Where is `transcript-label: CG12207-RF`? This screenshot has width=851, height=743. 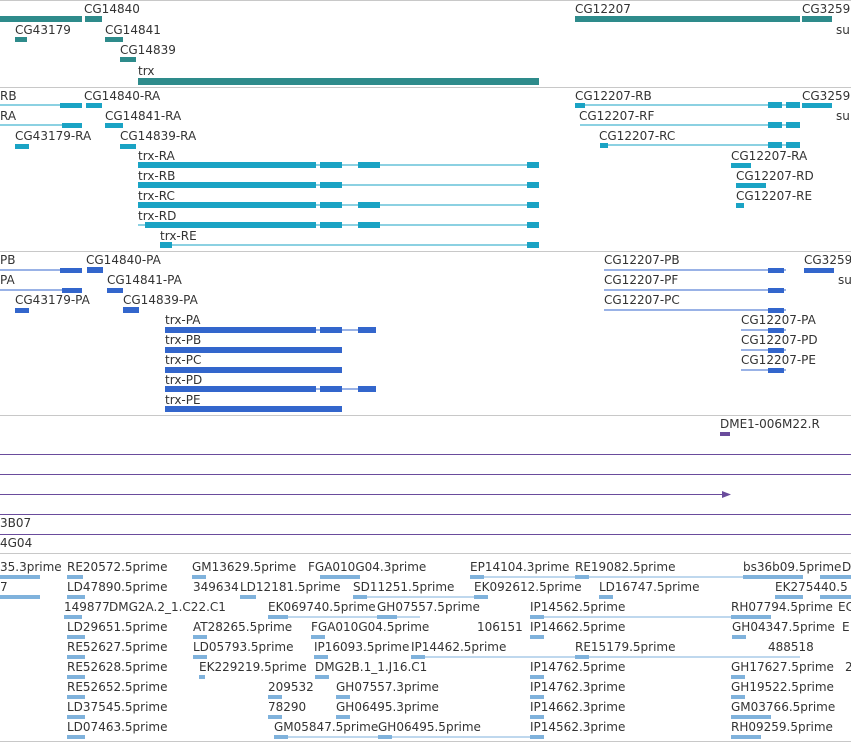
transcript-label: CG12207-RF is located at coordinates (617, 116).